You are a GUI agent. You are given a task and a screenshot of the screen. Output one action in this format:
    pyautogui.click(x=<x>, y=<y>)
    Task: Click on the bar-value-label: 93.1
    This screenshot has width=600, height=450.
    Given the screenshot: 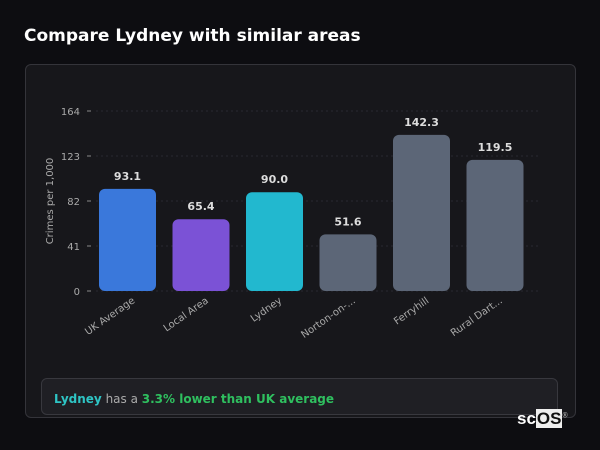 What is the action you would take?
    pyautogui.click(x=127, y=176)
    